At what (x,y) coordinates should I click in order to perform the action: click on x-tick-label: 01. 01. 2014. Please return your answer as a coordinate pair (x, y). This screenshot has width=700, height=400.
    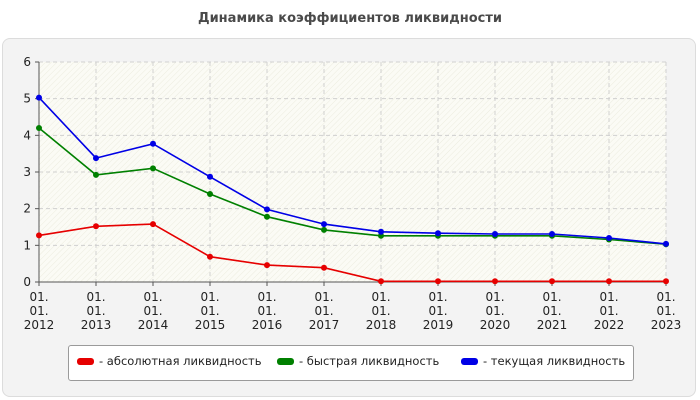
    Looking at the image, I should click on (153, 311).